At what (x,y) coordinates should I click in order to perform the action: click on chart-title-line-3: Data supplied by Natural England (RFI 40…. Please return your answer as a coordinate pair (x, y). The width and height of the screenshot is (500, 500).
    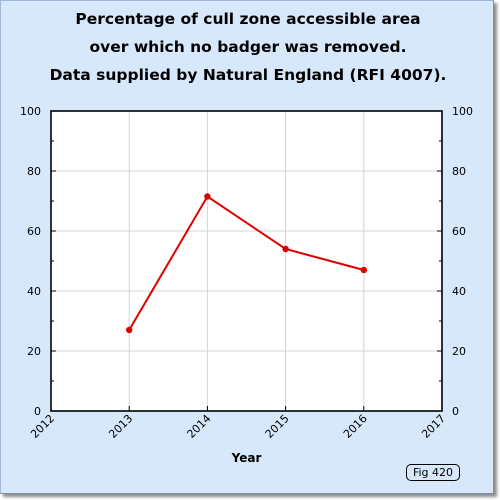
    Looking at the image, I should click on (248, 75).